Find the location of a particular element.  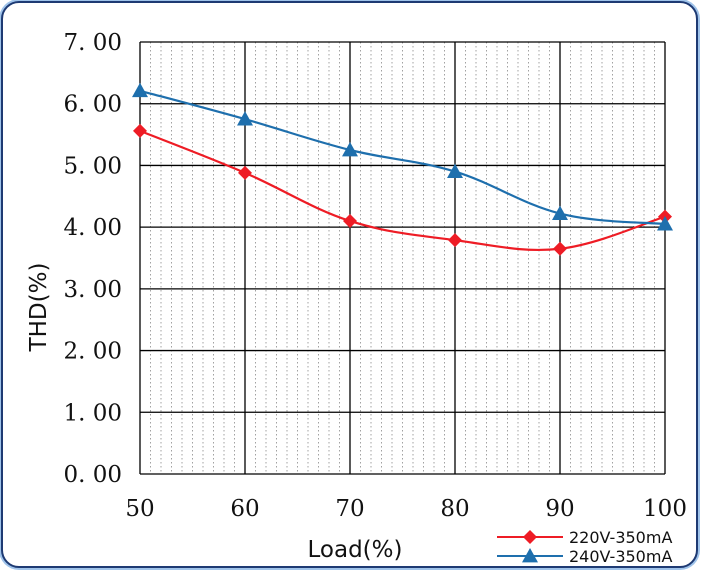

y-axis-title: THD(%) is located at coordinates (39, 308).